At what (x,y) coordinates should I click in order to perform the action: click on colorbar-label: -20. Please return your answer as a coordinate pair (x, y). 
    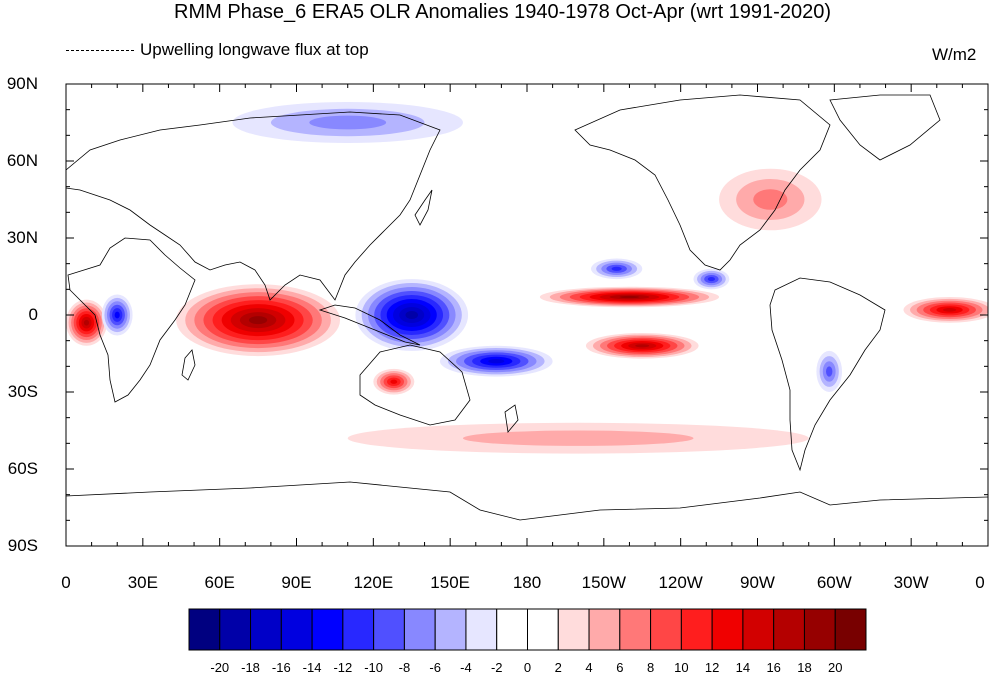
    Looking at the image, I should click on (220, 667).